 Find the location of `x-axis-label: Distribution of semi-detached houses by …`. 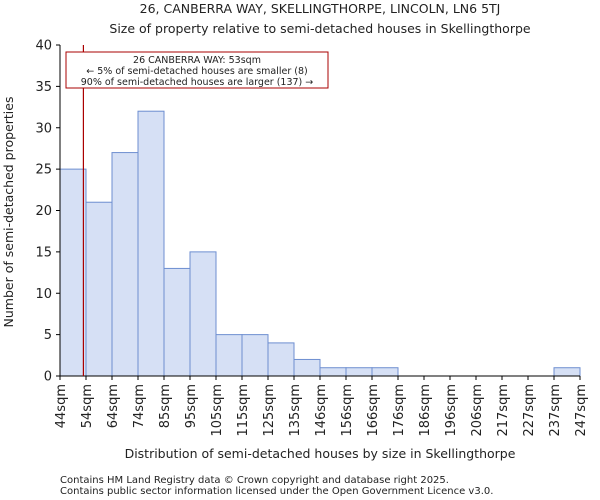

x-axis-label: Distribution of semi-detached houses by … is located at coordinates (320, 453).